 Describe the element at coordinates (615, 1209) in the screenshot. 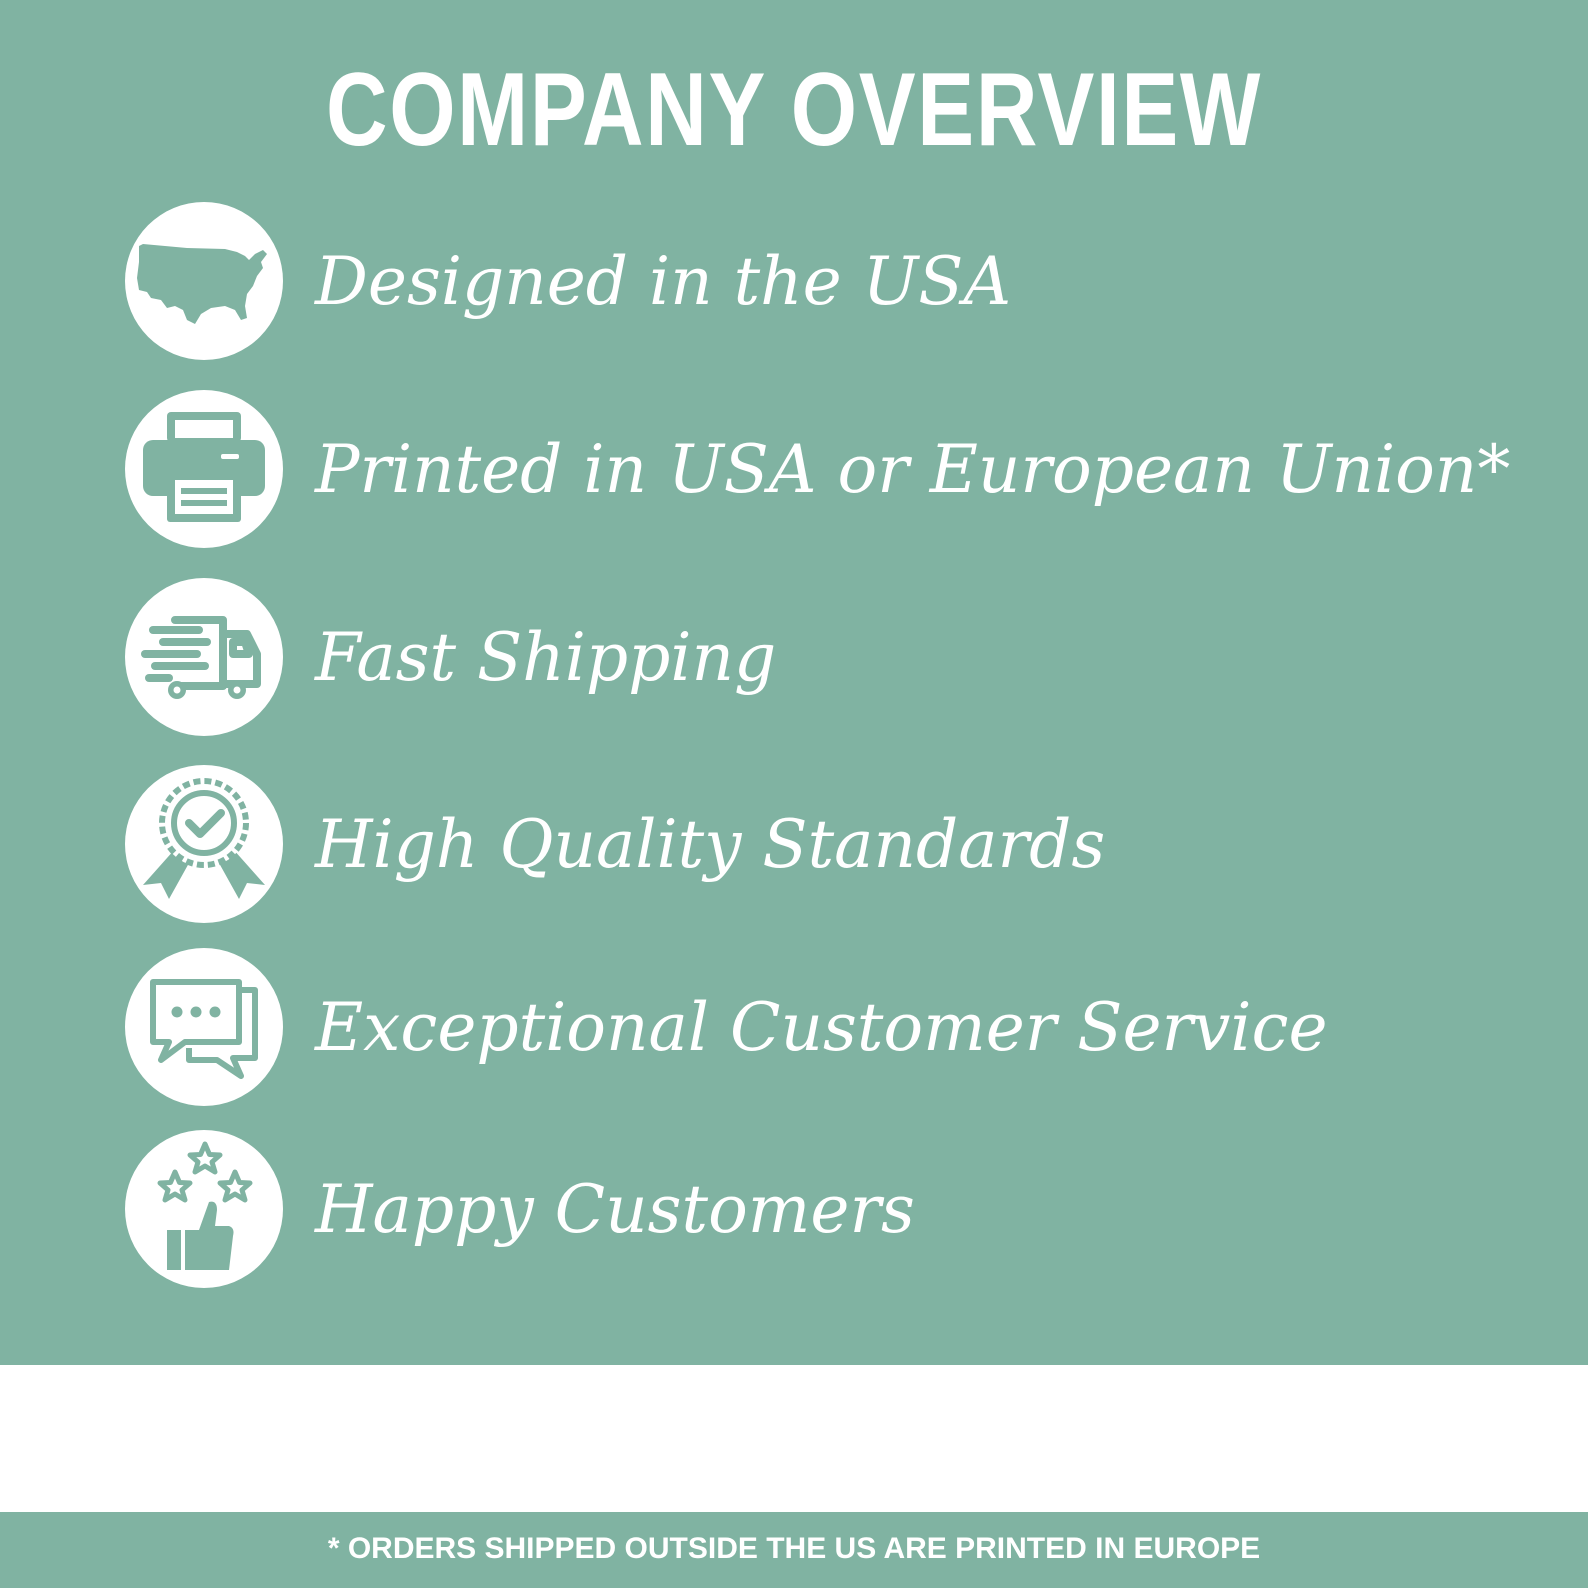

I see `feature-label: Happy Customers` at that location.